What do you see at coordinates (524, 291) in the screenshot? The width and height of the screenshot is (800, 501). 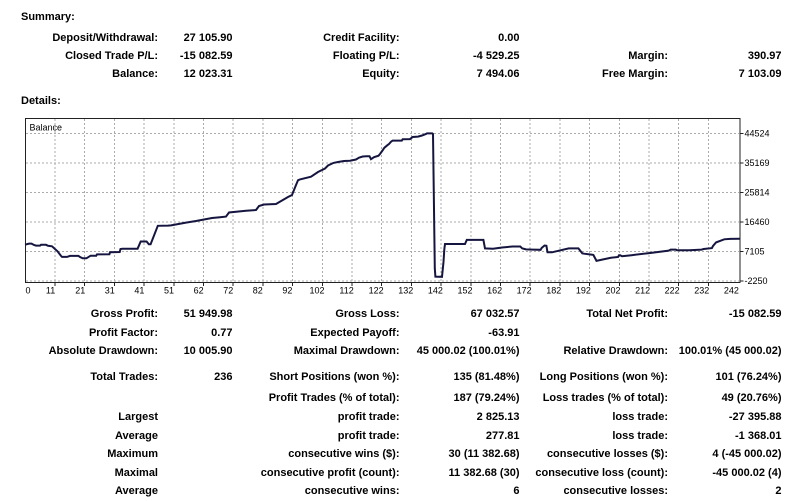 I see `svg-text: 172` at bounding box center [524, 291].